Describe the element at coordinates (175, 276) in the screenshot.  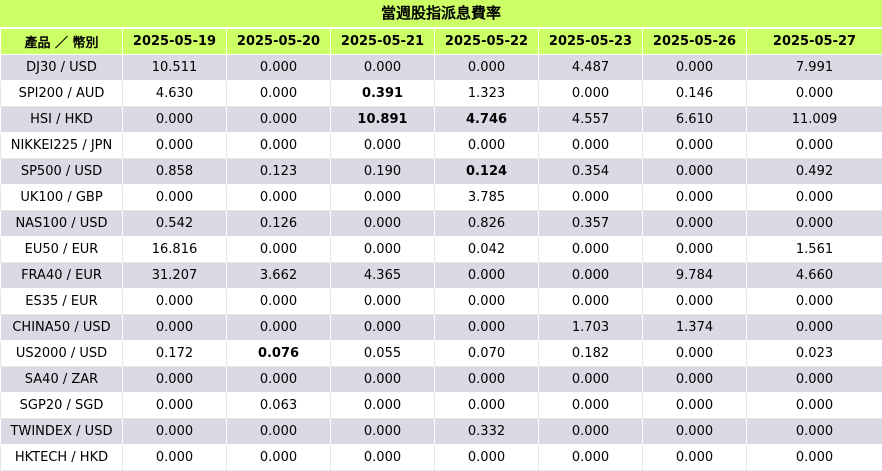
I see `rate-cell: 31.207` at that location.